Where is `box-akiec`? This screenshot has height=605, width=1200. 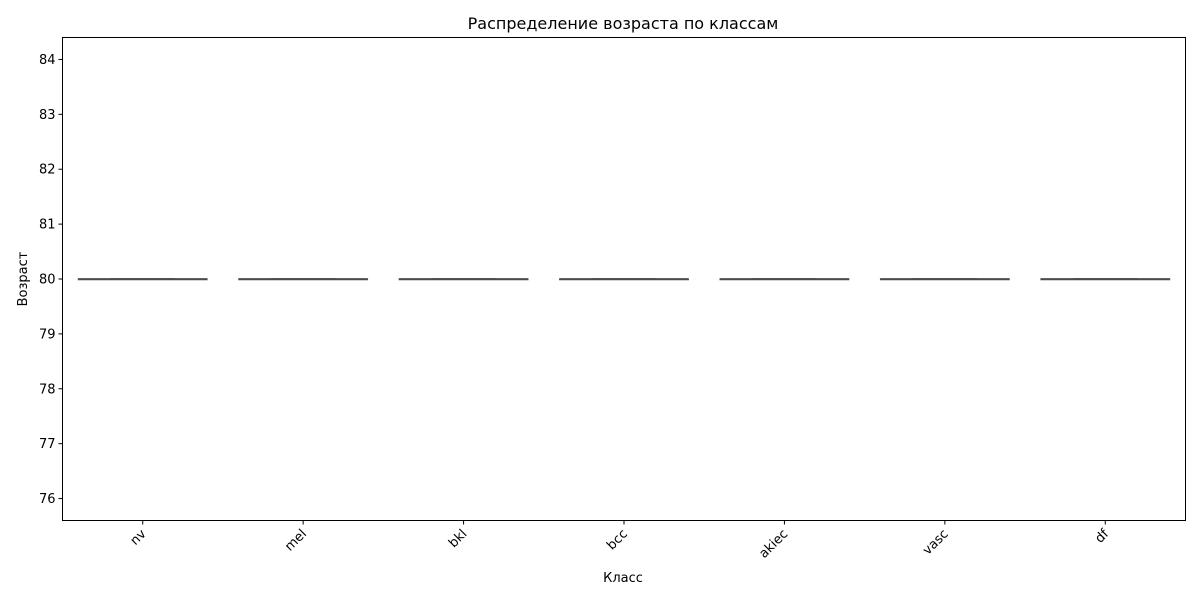 box-akiec is located at coordinates (784, 279).